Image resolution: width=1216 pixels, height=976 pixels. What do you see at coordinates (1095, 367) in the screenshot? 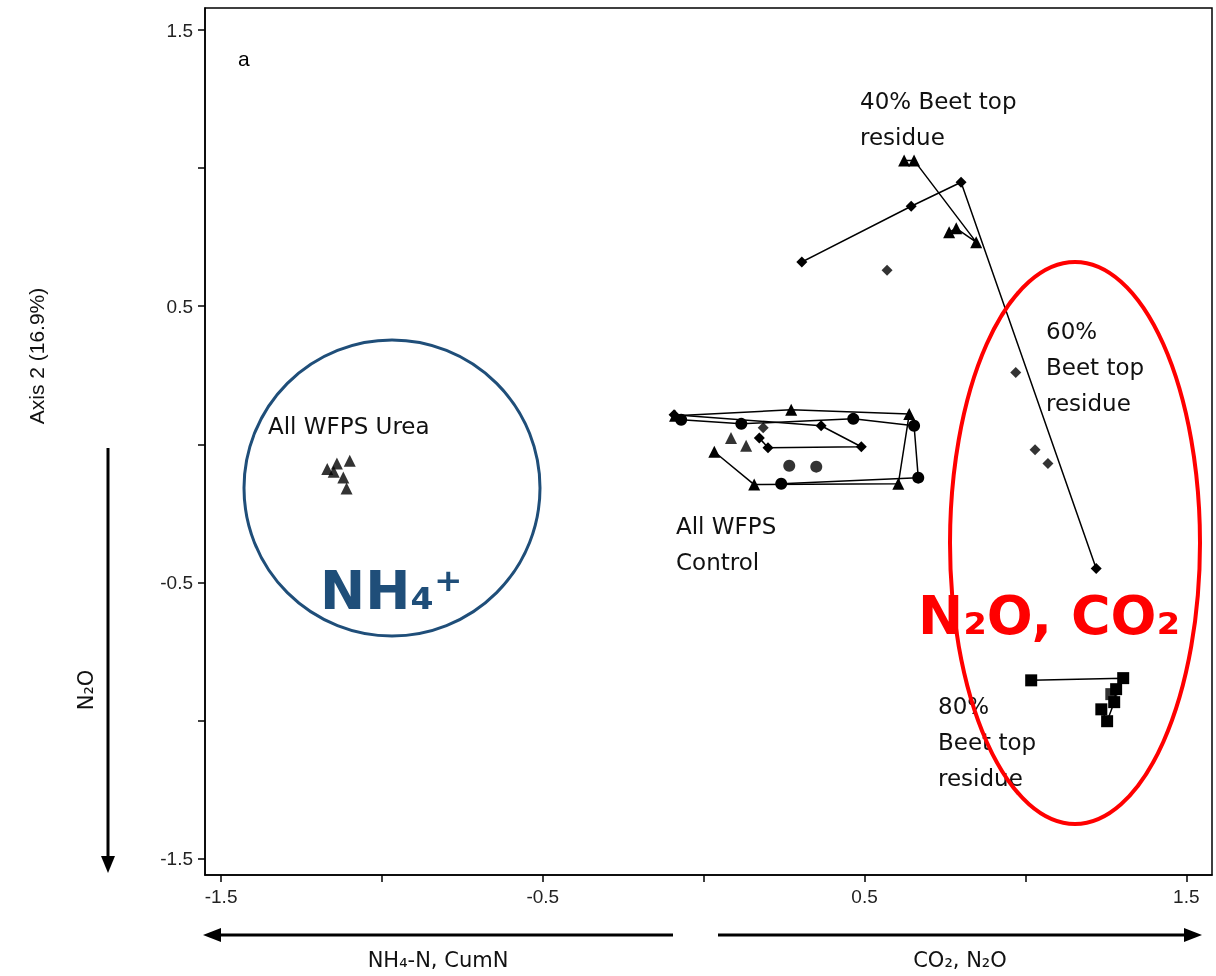
I see `annotation: 60% Beet top residue` at bounding box center [1095, 367].